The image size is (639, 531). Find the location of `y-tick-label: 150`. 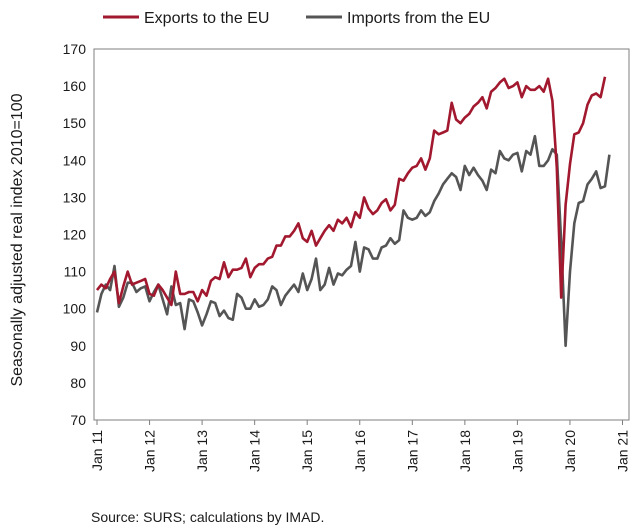

y-tick-label: 150 is located at coordinates (75, 123).